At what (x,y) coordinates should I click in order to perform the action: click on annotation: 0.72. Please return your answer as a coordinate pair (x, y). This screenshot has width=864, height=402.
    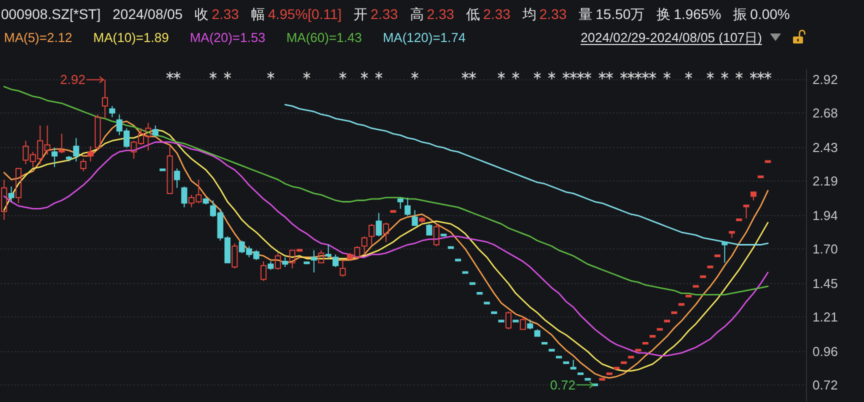
    Looking at the image, I should click on (563, 384).